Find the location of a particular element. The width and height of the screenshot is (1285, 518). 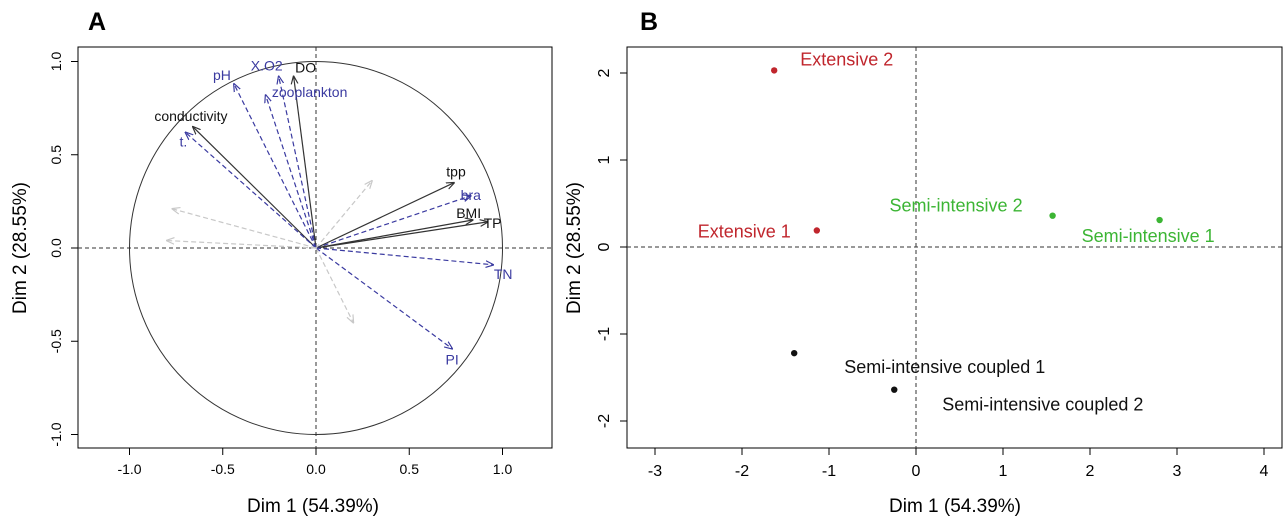

panel-b-x-tick-label: -1 is located at coordinates (829, 471).